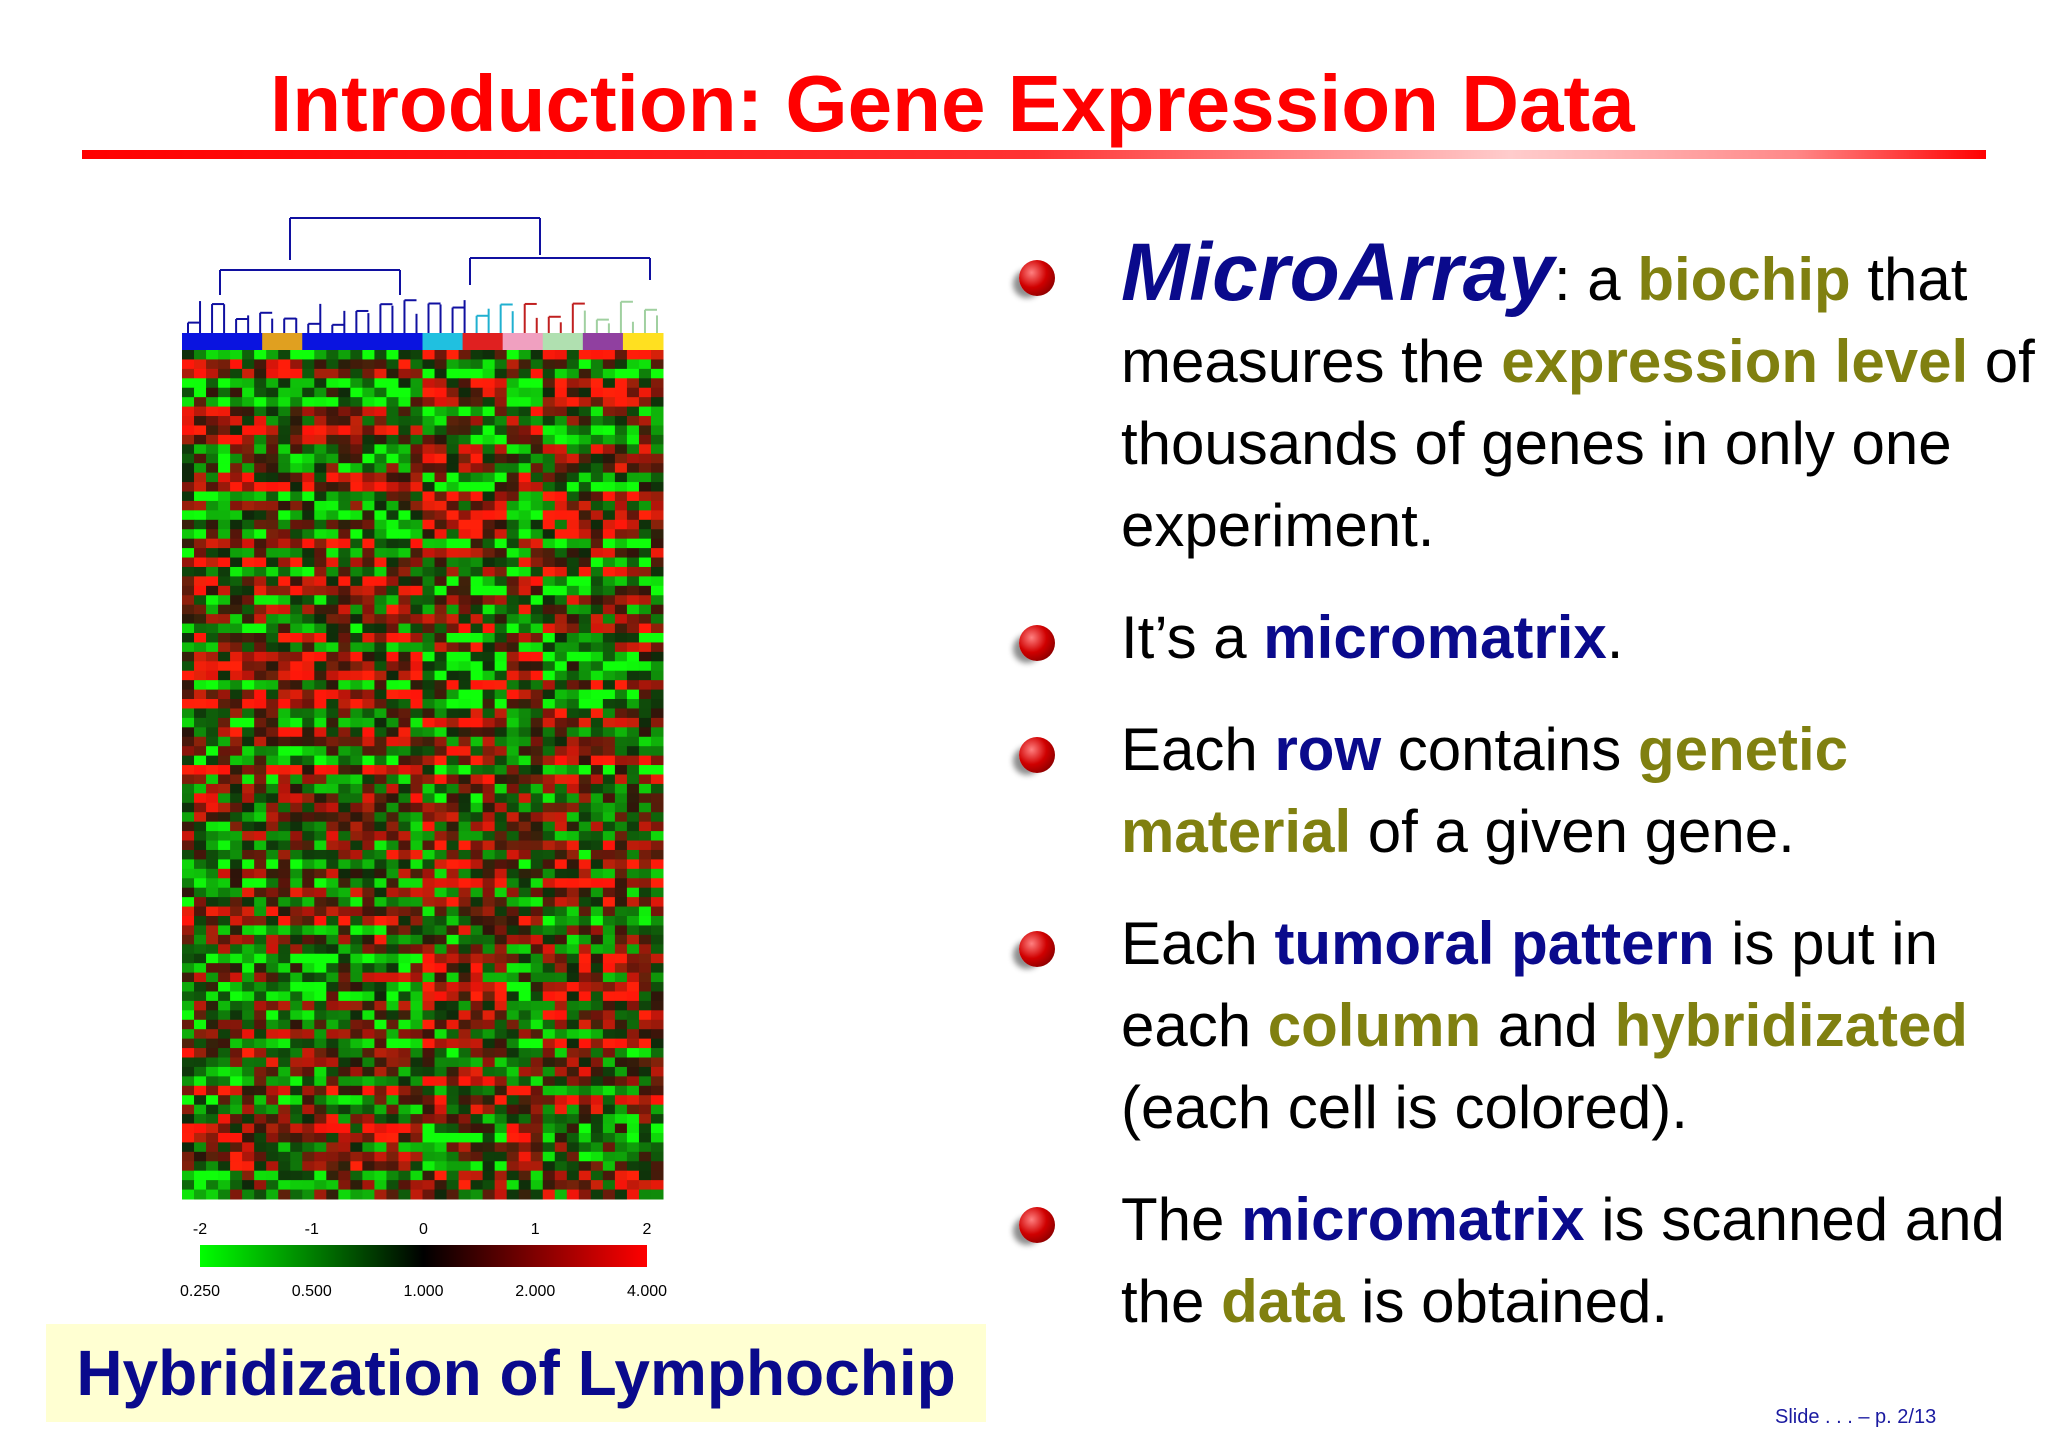 The width and height of the screenshot is (2048, 1447). What do you see at coordinates (1413, 1219) in the screenshot?
I see `bullet-text: micromatrix` at bounding box center [1413, 1219].